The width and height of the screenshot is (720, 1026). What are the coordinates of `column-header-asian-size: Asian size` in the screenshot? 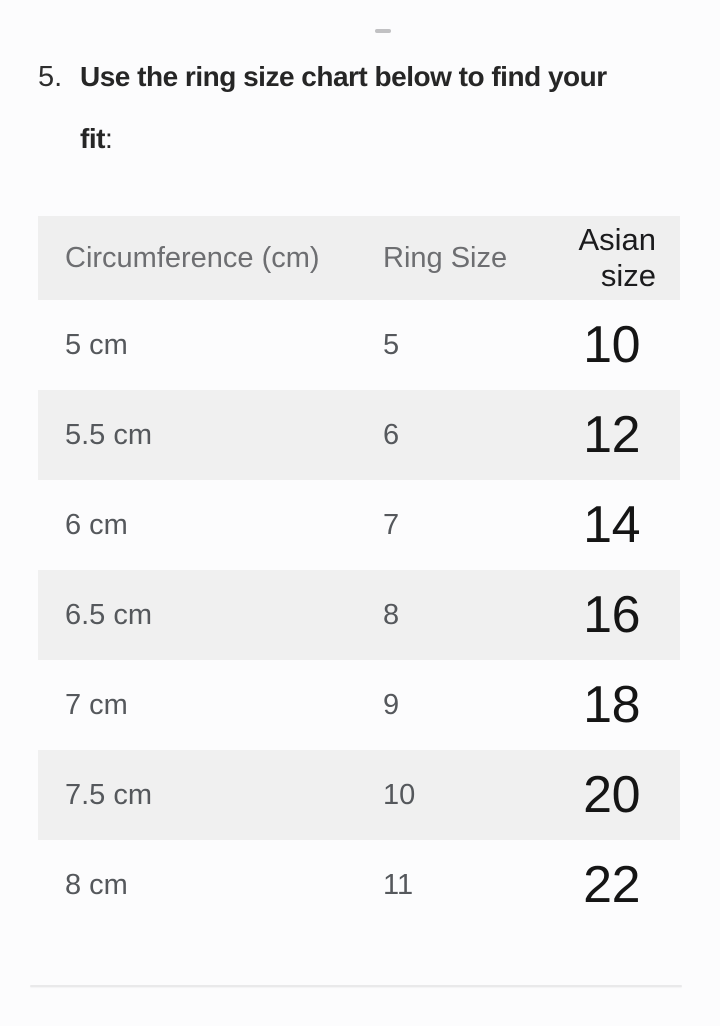 It's located at (617, 257).